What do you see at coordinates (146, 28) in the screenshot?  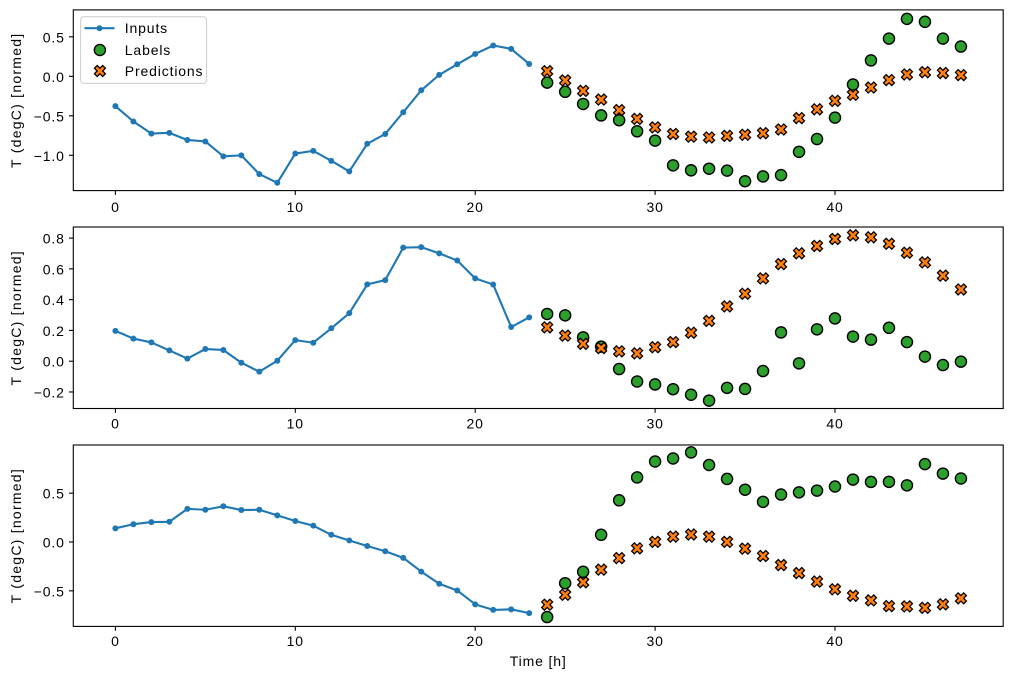 I see `svg-text: Inputs` at bounding box center [146, 28].